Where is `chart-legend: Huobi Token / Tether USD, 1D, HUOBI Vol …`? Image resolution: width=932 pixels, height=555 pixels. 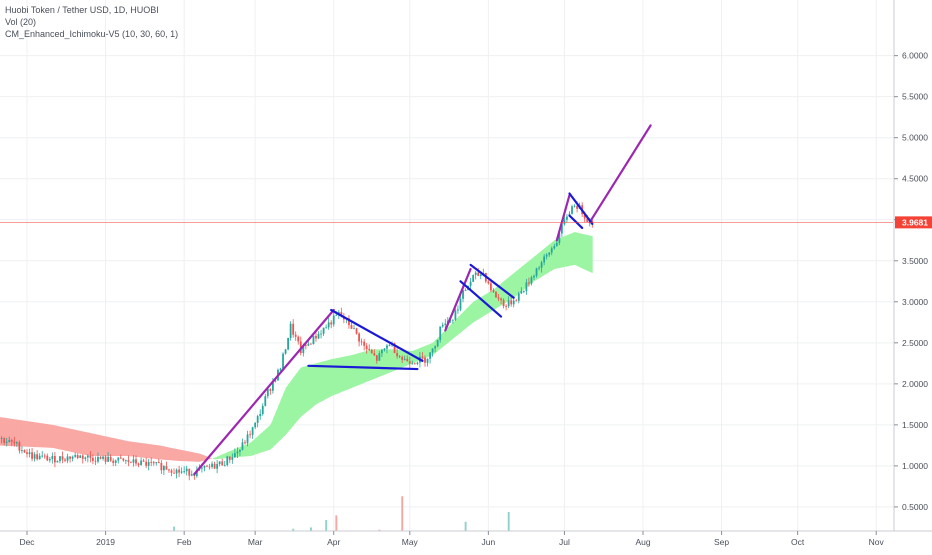
chart-legend: Huobi Token / Tether USD, 1D, HUOBI Vol … is located at coordinates (91, 22).